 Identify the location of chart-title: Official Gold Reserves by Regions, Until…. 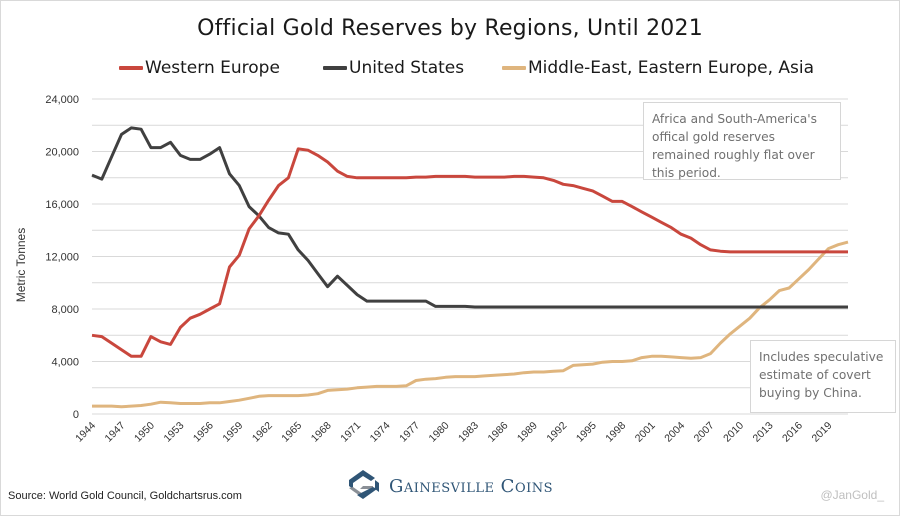
(450, 28).